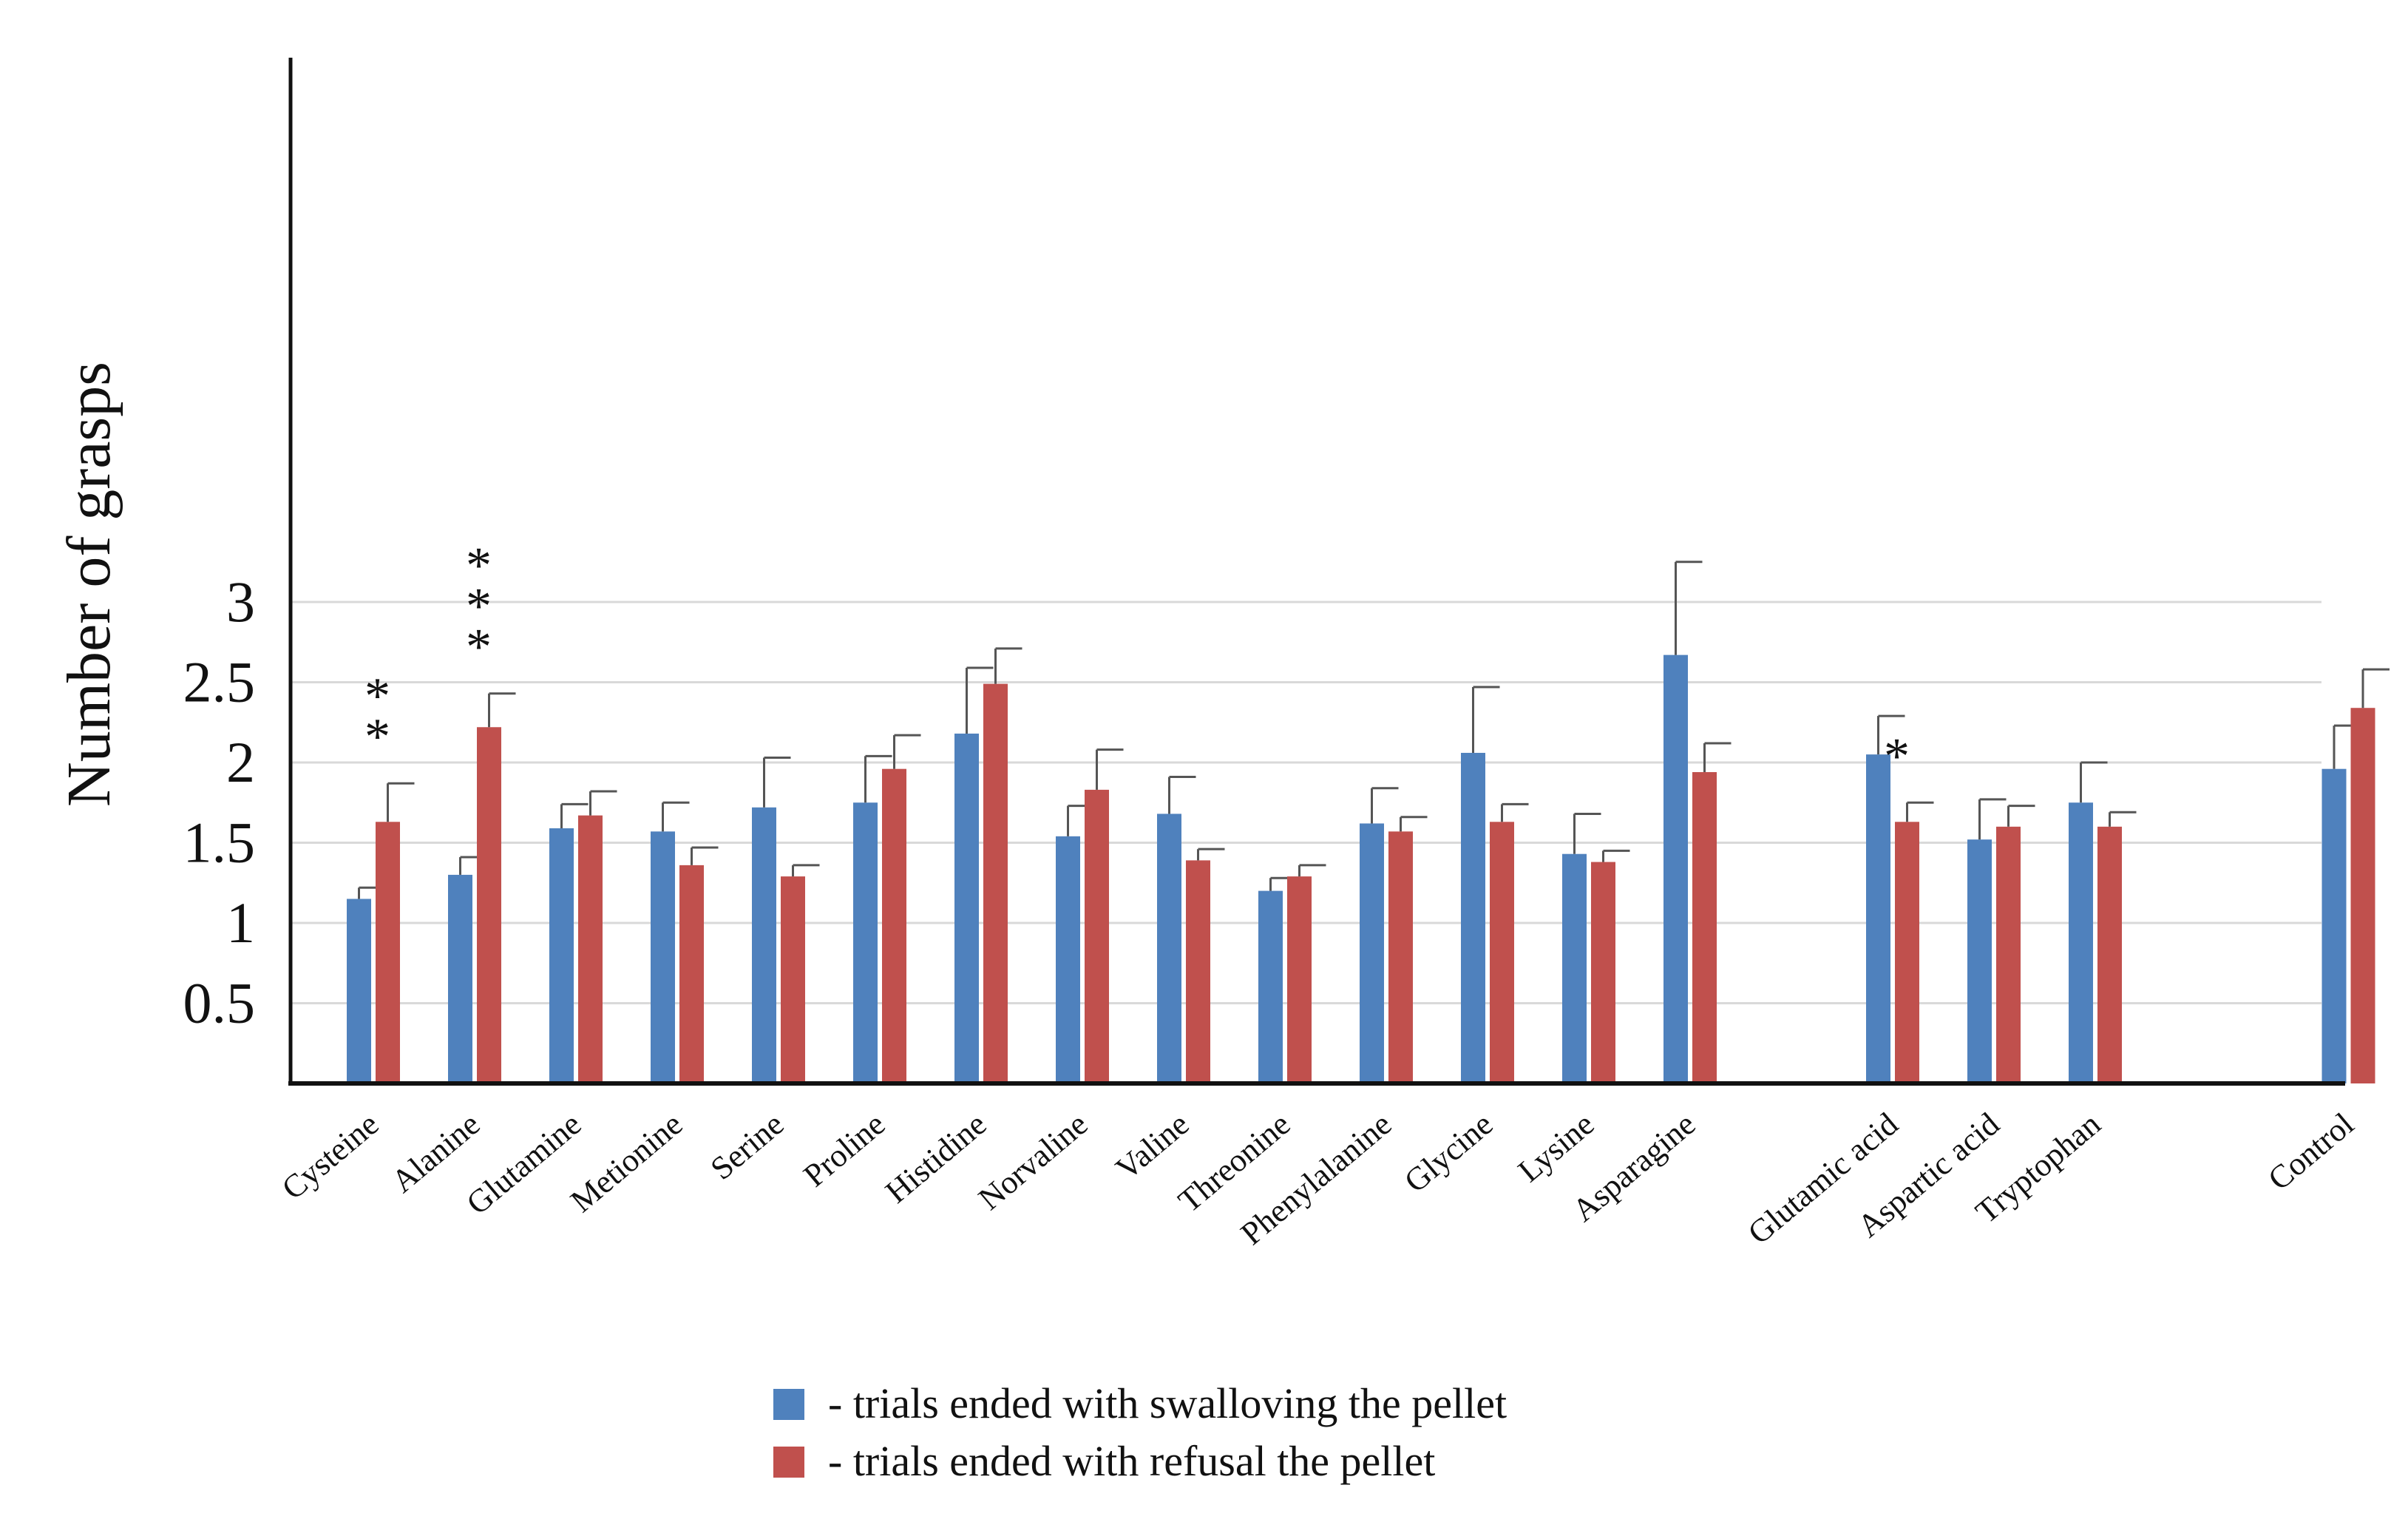 The width and height of the screenshot is (2408, 1522). I want to click on bar-swallow-control, so click(2334, 925).